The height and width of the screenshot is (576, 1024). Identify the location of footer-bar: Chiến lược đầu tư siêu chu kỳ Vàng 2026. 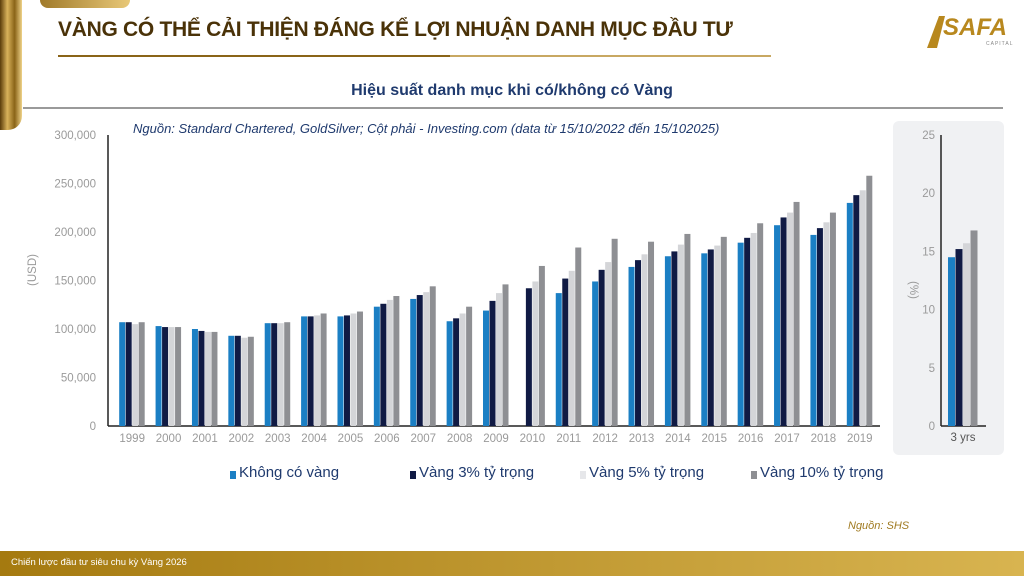
(512, 563).